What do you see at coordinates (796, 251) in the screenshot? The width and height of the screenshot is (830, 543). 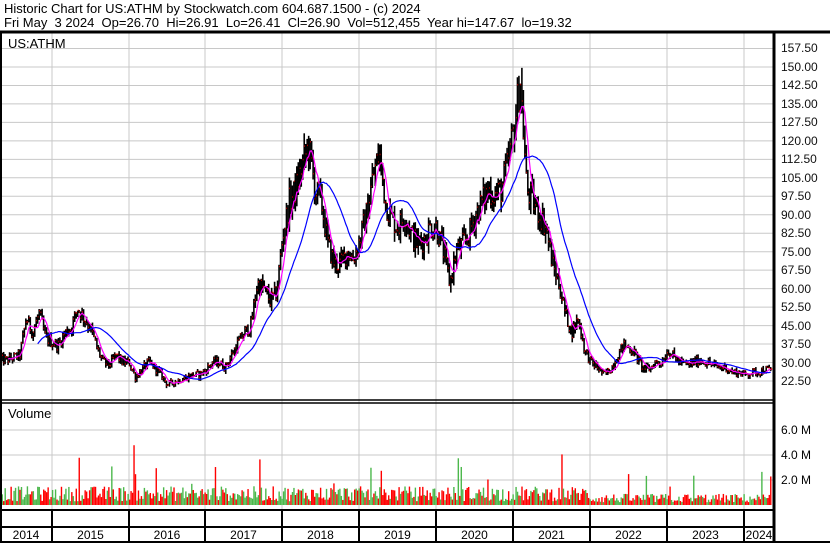 I see `price-tick-label: 75.00` at bounding box center [796, 251].